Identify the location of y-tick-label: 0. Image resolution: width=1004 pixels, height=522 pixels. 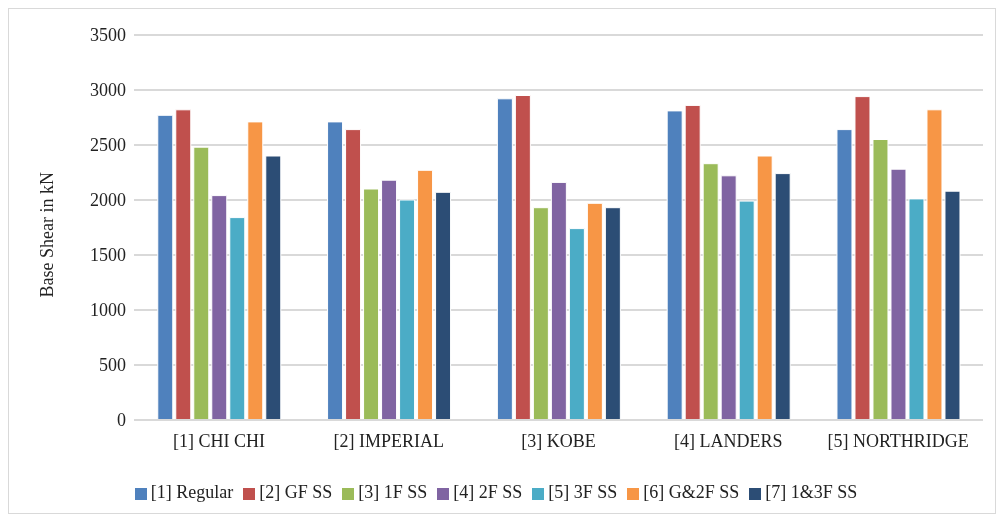
(121, 420).